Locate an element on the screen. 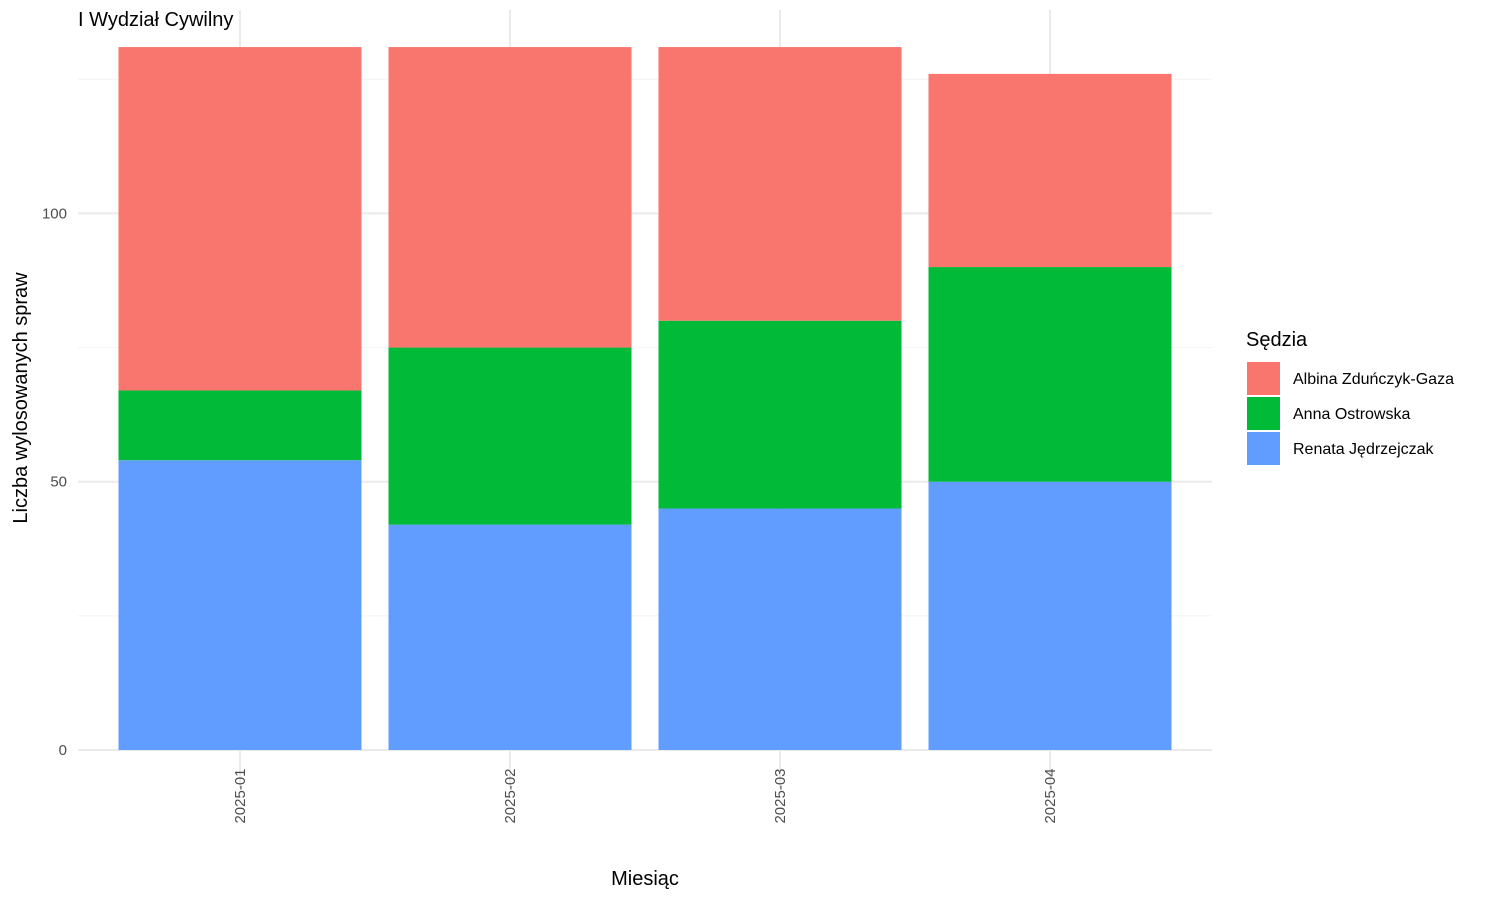  y-tick-label: 100 is located at coordinates (54, 213).